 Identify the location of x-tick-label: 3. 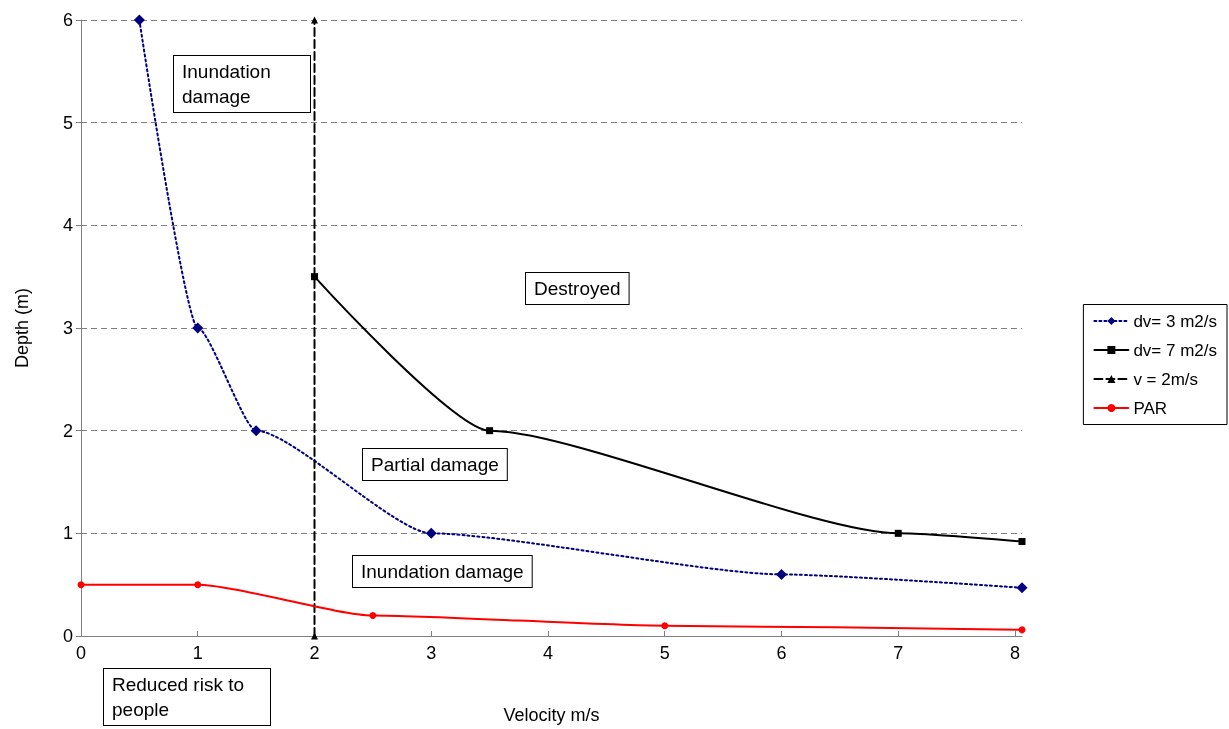
(431, 653).